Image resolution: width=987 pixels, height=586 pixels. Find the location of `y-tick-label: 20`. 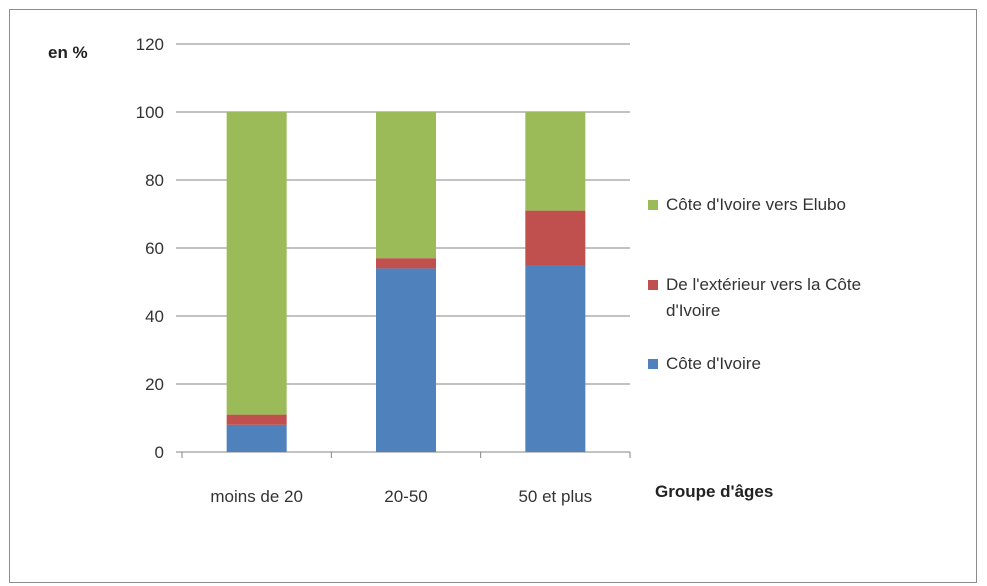

y-tick-label: 20 is located at coordinates (154, 384).